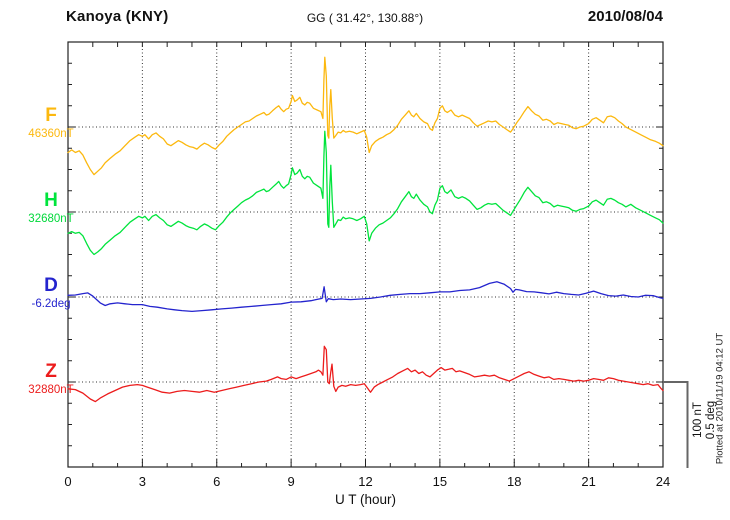 This screenshot has height=520, width=730. Describe the element at coordinates (663, 481) in the screenshot. I see `x-tick-label-24: 24` at that location.